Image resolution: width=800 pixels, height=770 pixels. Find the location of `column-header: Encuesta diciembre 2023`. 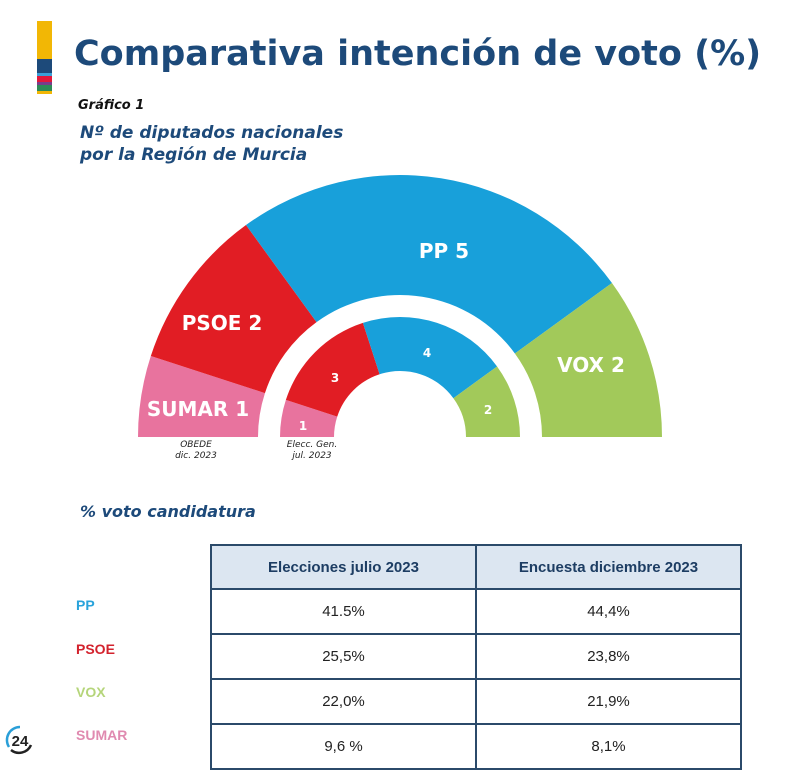

column-header: Encuesta diciembre 2023 is located at coordinates (608, 567).